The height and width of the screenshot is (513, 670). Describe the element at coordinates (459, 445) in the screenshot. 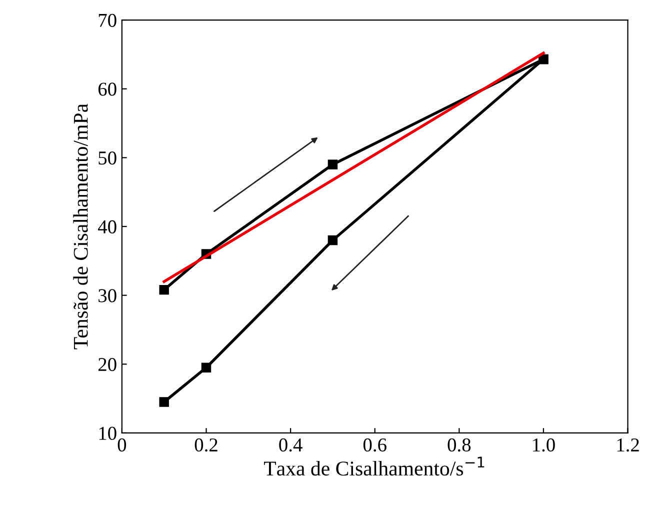

I see `x-tick-label: 0.8` at that location.